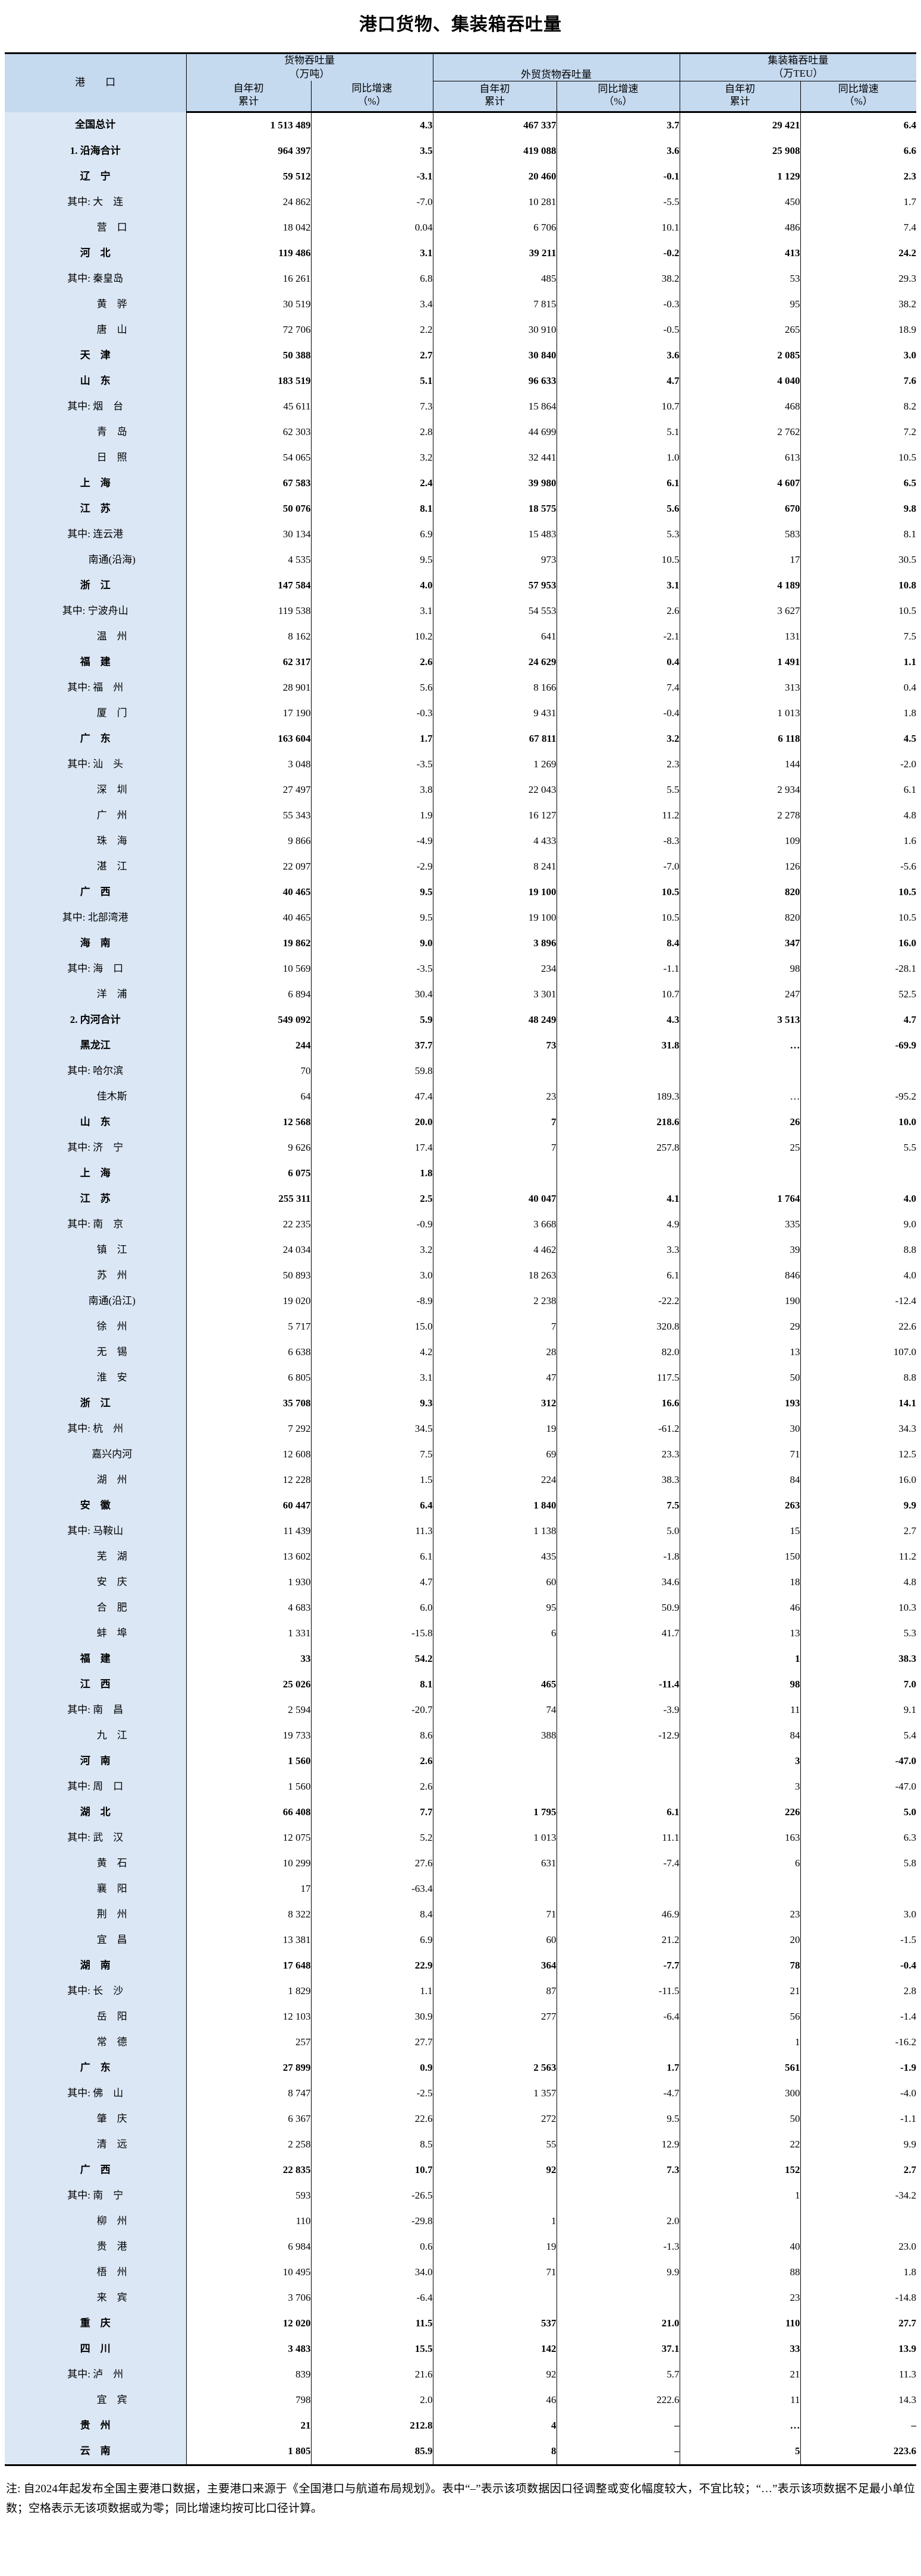 The width and height of the screenshot is (921, 2576). Describe the element at coordinates (95, 790) in the screenshot. I see `row-label: 深 圳` at that location.